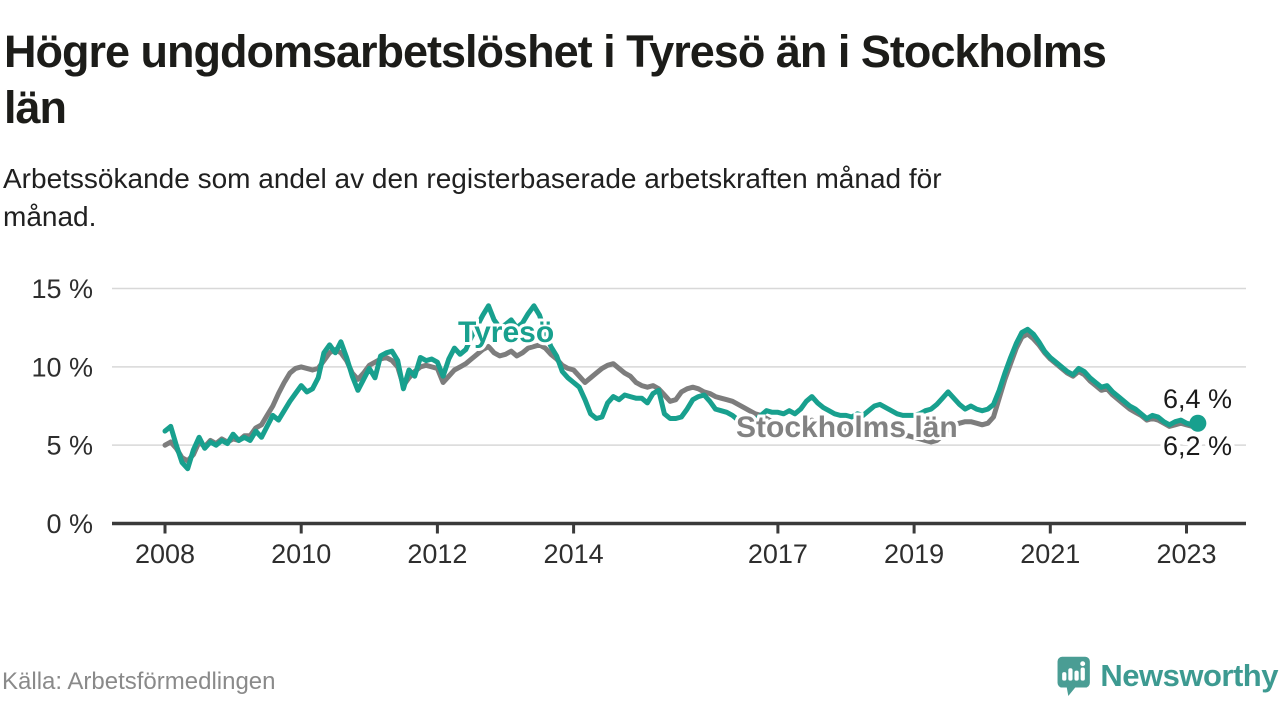  Describe the element at coordinates (1050, 554) in the screenshot. I see `x-axis-label-2021: 2021` at that location.